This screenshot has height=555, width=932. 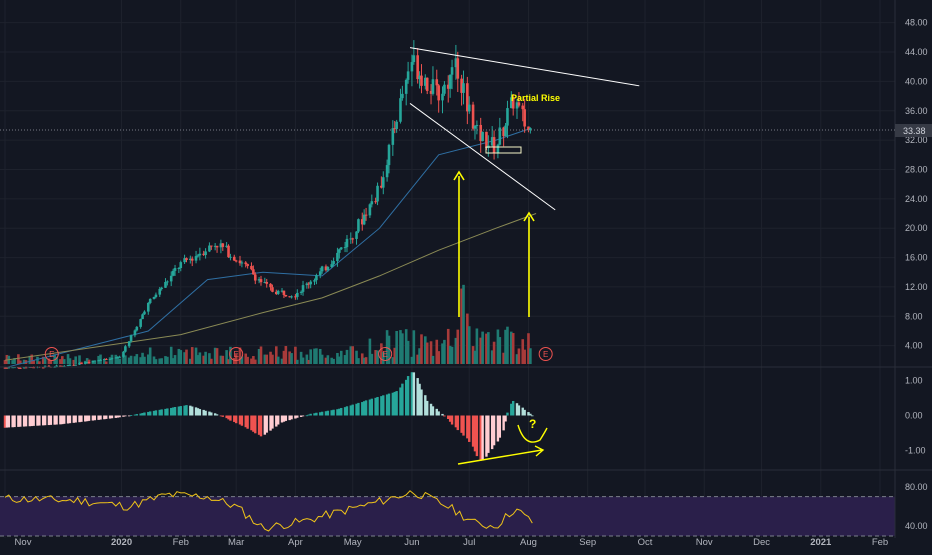 I want to click on price-tick-label: 36.00, so click(x=916, y=111).